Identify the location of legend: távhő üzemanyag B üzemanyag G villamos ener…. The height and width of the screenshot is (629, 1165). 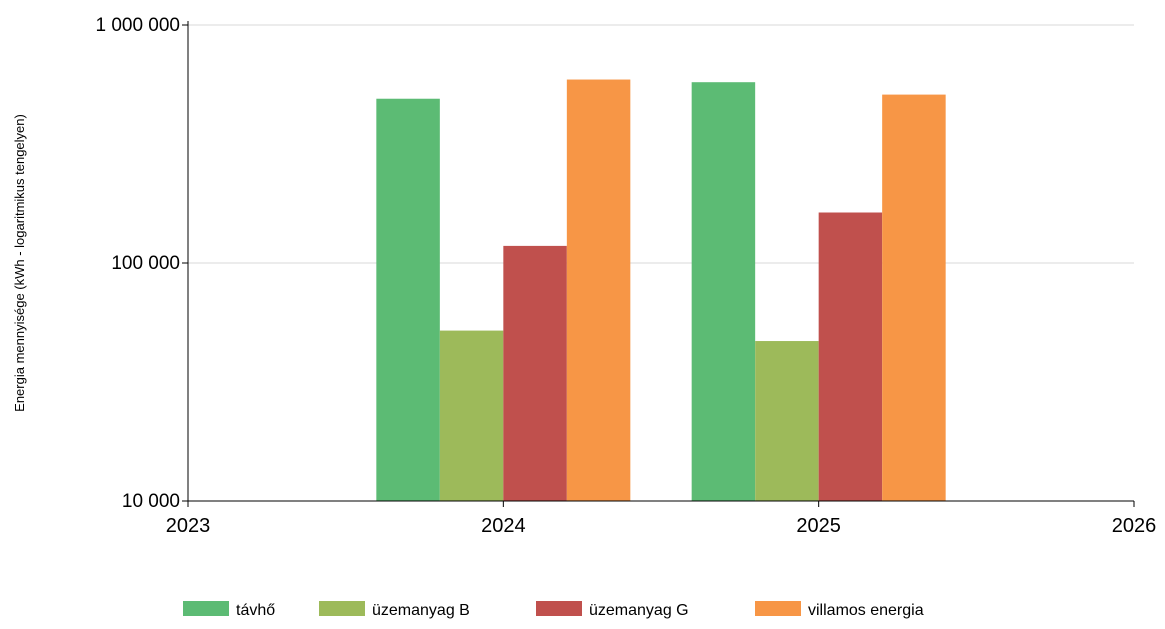
(553, 610).